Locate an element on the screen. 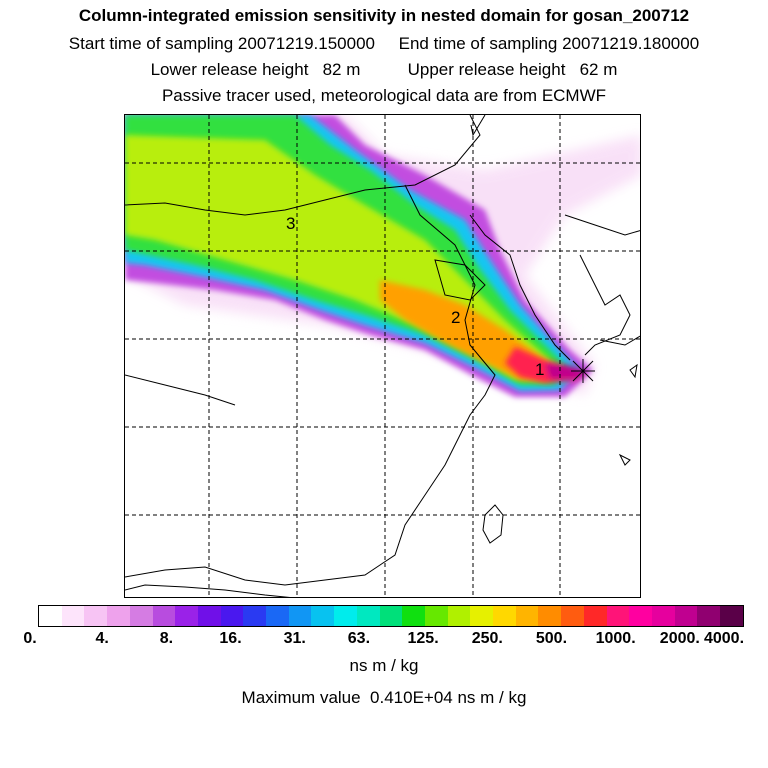  maximum-value: Maximum value 0.410E+04 ns m / kg is located at coordinates (384, 697).